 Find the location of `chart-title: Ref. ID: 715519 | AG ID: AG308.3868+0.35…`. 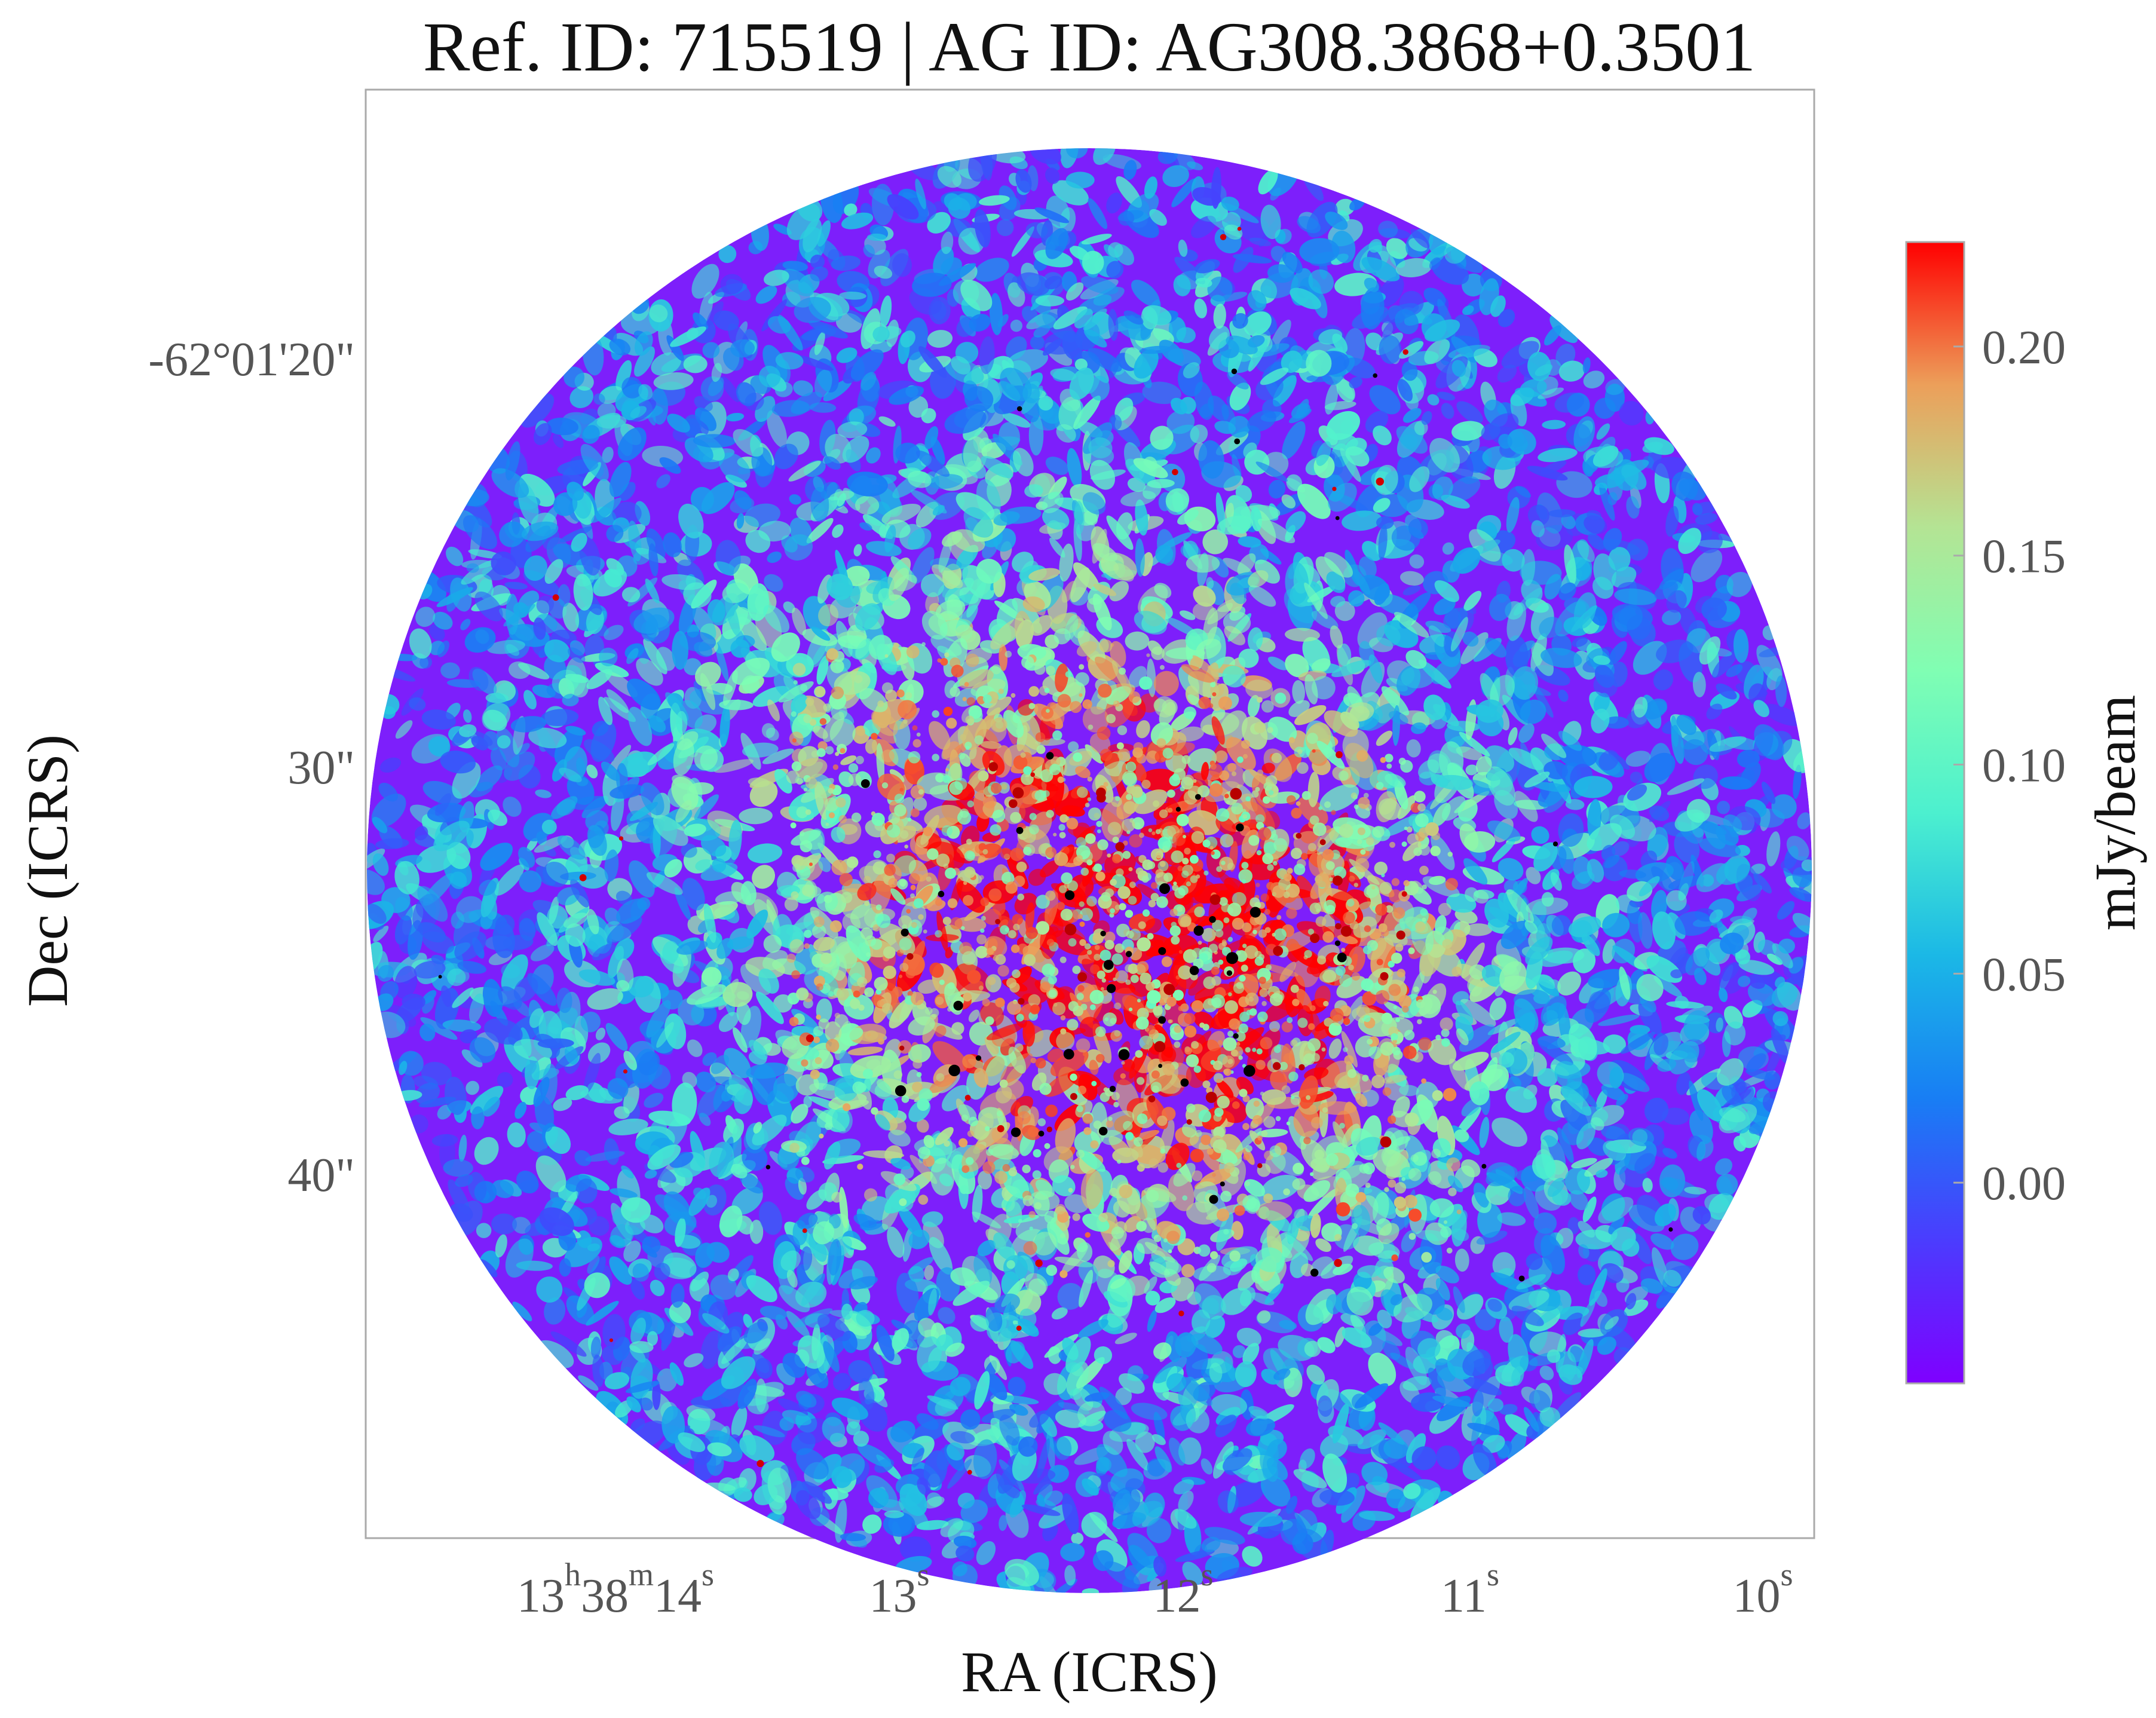

chart-title: Ref. ID: 715519 | AG ID: AG308.3868+0.35… is located at coordinates (1089, 47).